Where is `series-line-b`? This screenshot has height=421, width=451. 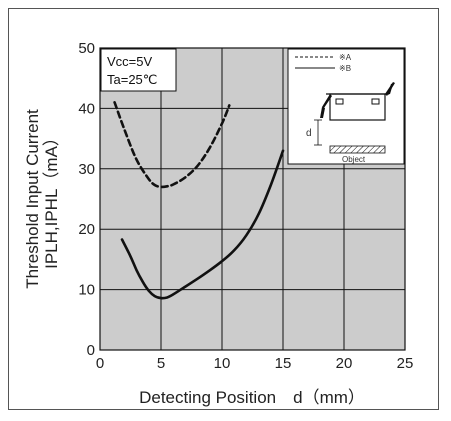 series-line-b is located at coordinates (202, 224).